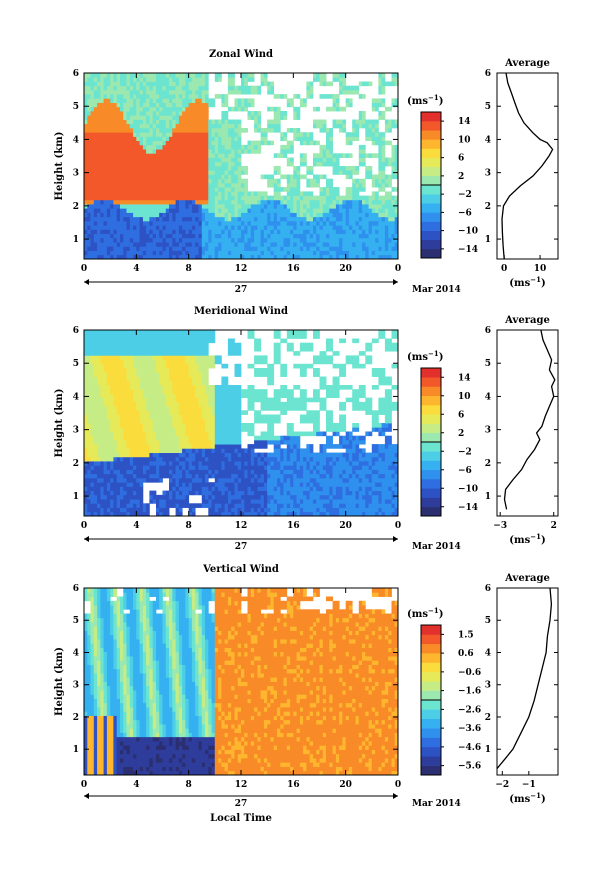 This screenshot has height=873, width=610. Describe the element at coordinates (469, 710) in the screenshot. I see `colorbar-tick-label: −2.6` at that location.